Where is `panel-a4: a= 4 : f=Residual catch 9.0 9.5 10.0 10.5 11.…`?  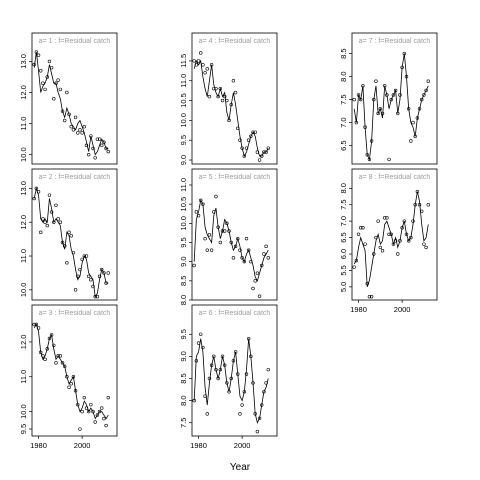 panel-a4: a= 4 : f=Residual catch 9.0 9.5 10.0 10.5 11.… is located at coordinates (228, 98).